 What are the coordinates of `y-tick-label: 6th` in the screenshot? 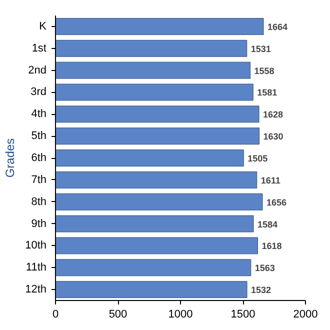 It's located at (39, 158).